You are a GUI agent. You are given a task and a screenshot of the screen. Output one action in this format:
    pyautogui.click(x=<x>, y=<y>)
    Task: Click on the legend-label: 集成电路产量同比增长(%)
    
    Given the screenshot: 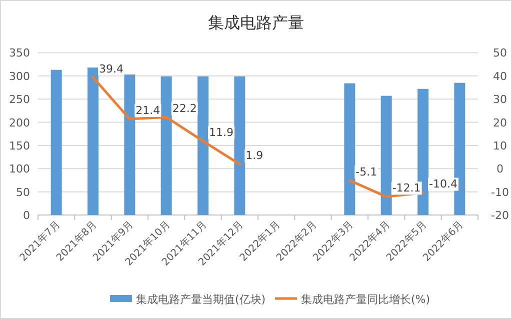 What is the action you would take?
    pyautogui.click(x=365, y=299)
    